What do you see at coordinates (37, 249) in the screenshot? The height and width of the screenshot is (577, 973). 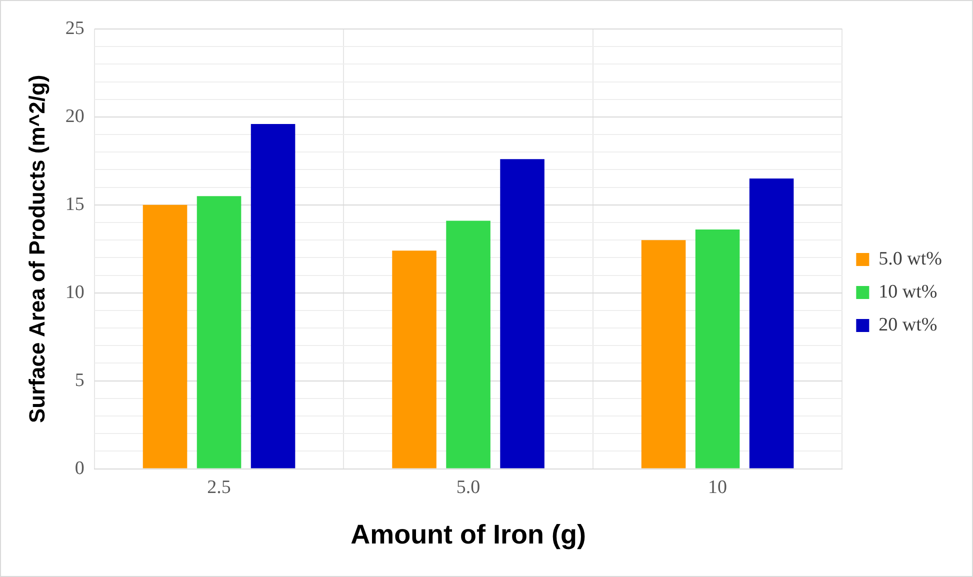 I see `y-axis-title: Surface Area of Products (m^2/g)` at bounding box center [37, 249].